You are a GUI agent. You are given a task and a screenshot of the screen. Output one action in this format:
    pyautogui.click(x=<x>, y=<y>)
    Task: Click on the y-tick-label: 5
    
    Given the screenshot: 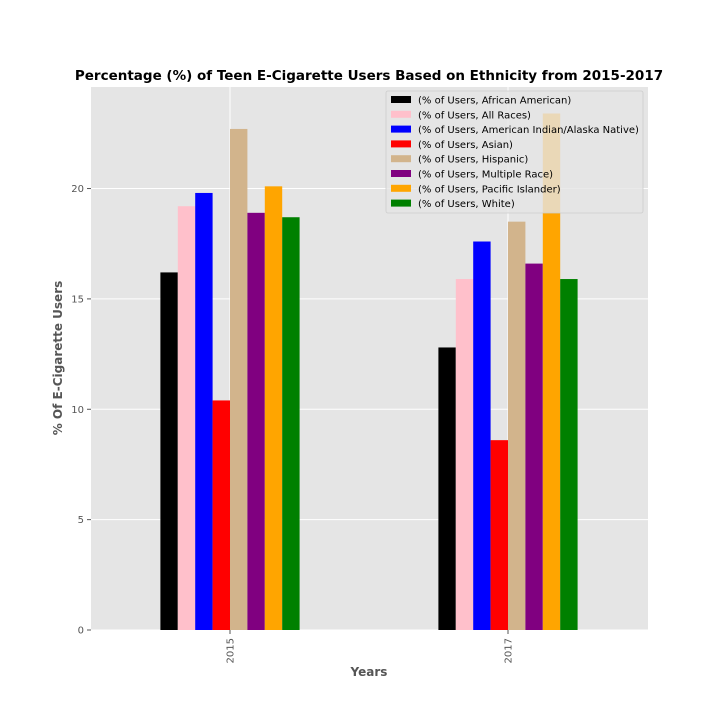 What is the action you would take?
    pyautogui.click(x=81, y=520)
    